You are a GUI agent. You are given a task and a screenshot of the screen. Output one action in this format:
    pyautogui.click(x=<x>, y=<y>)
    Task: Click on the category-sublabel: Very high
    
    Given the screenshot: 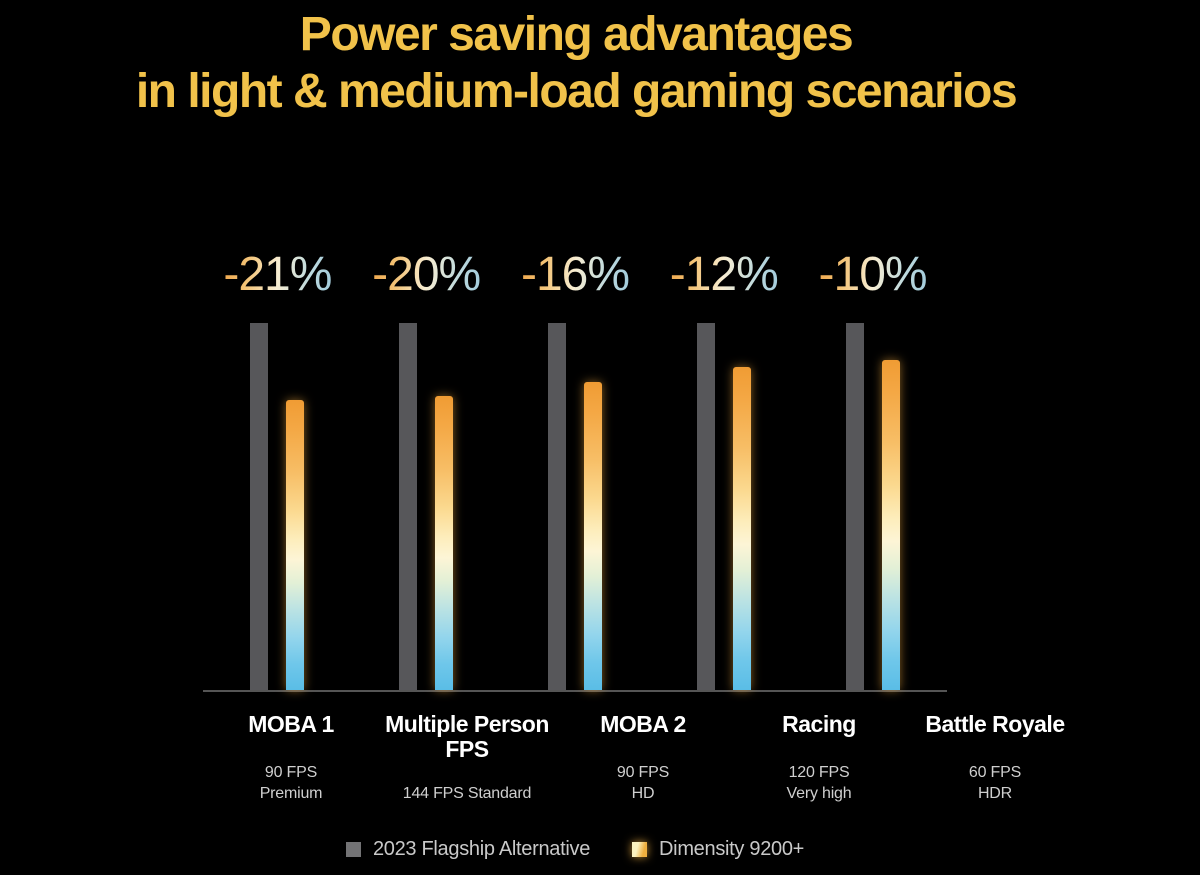 What is the action you would take?
    pyautogui.click(x=819, y=793)
    